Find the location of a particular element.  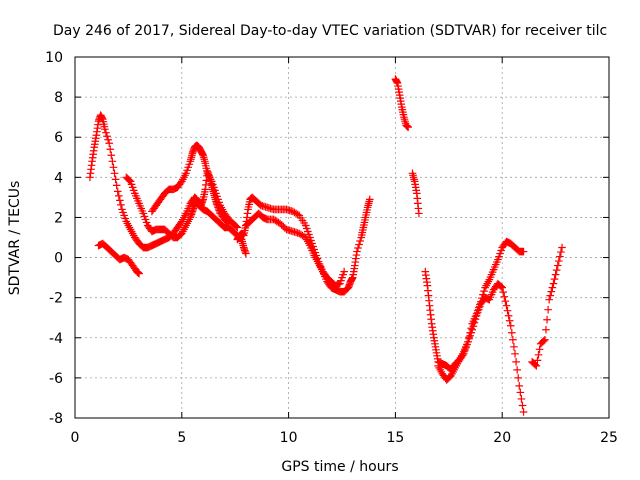

series-track-h is located at coordinates (415, 193).